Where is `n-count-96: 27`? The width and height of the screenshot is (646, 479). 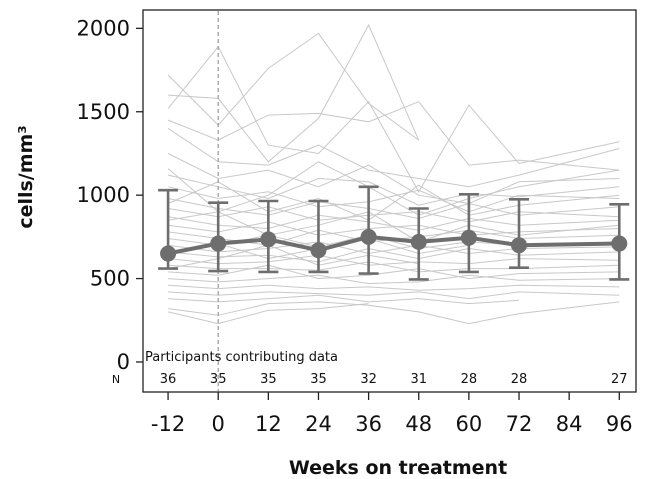 n-count-96: 27 is located at coordinates (619, 379).